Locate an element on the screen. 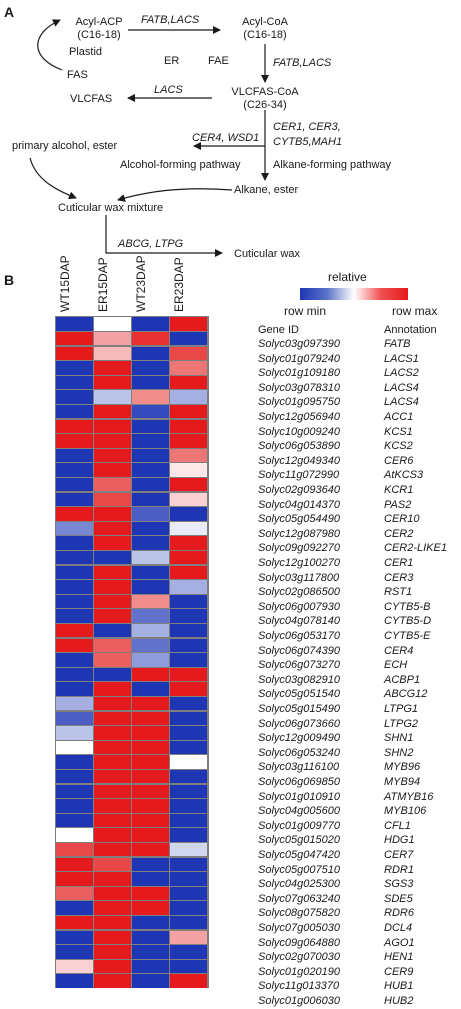  plastid-label: Plastid is located at coordinates (86, 52).